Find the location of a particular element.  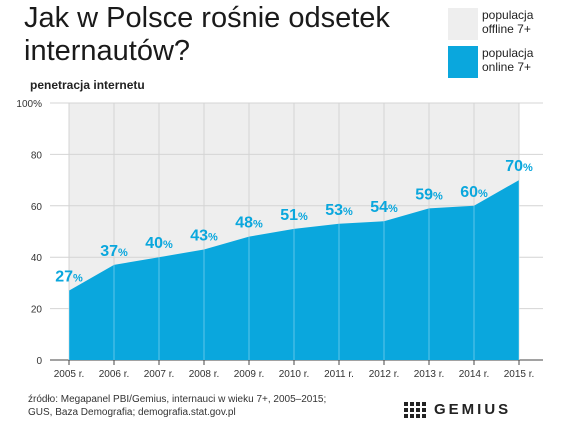

legend-label-offline: populacja offline 7+ is located at coordinates (508, 22).